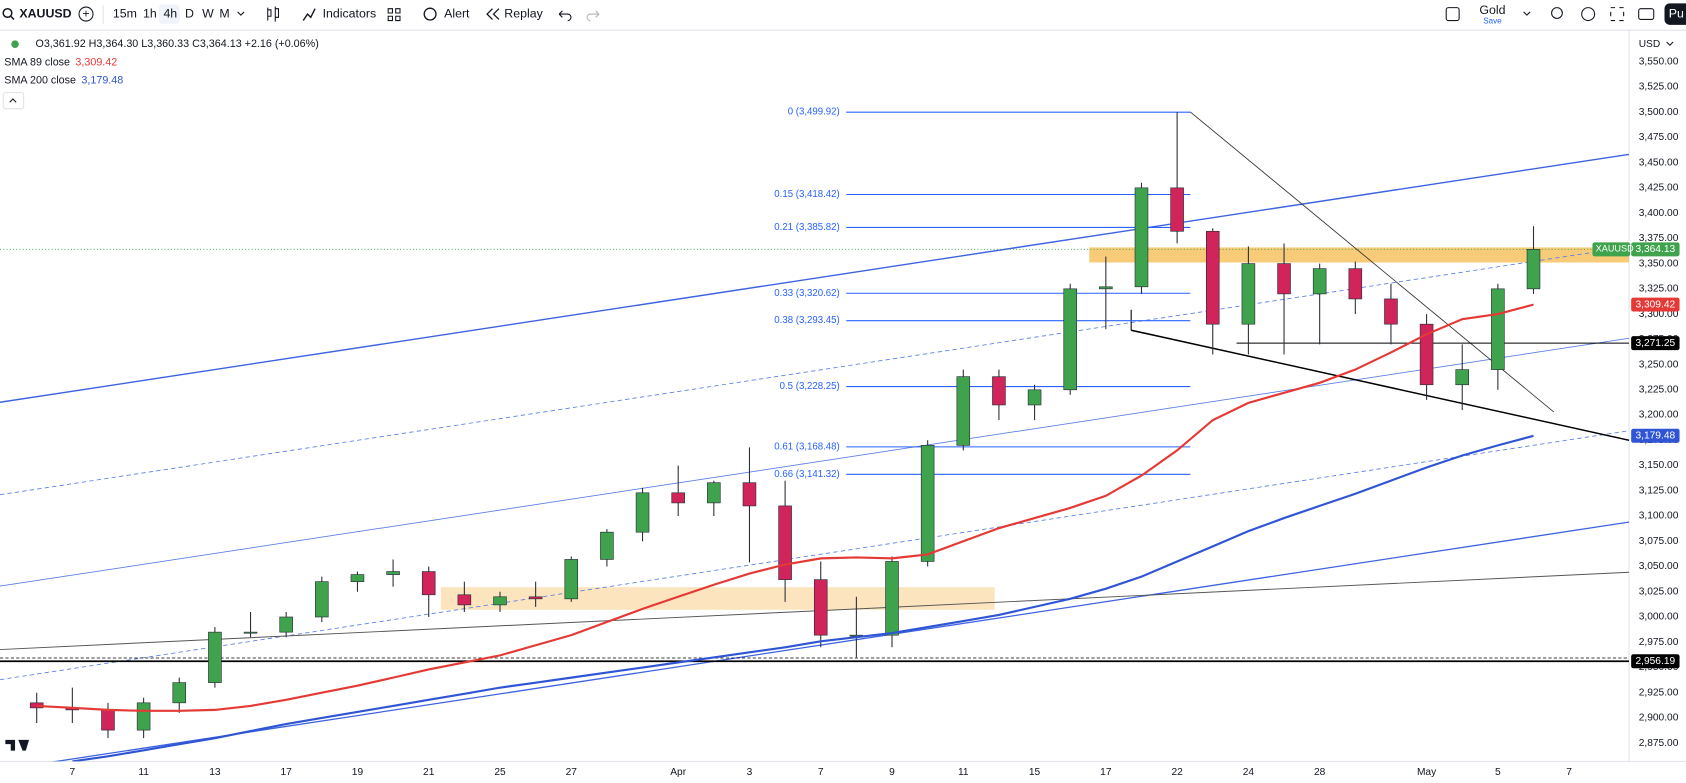 The image size is (1686, 783). What do you see at coordinates (1659, 692) in the screenshot?
I see `y-tick-label: 2,925.00` at bounding box center [1659, 692].